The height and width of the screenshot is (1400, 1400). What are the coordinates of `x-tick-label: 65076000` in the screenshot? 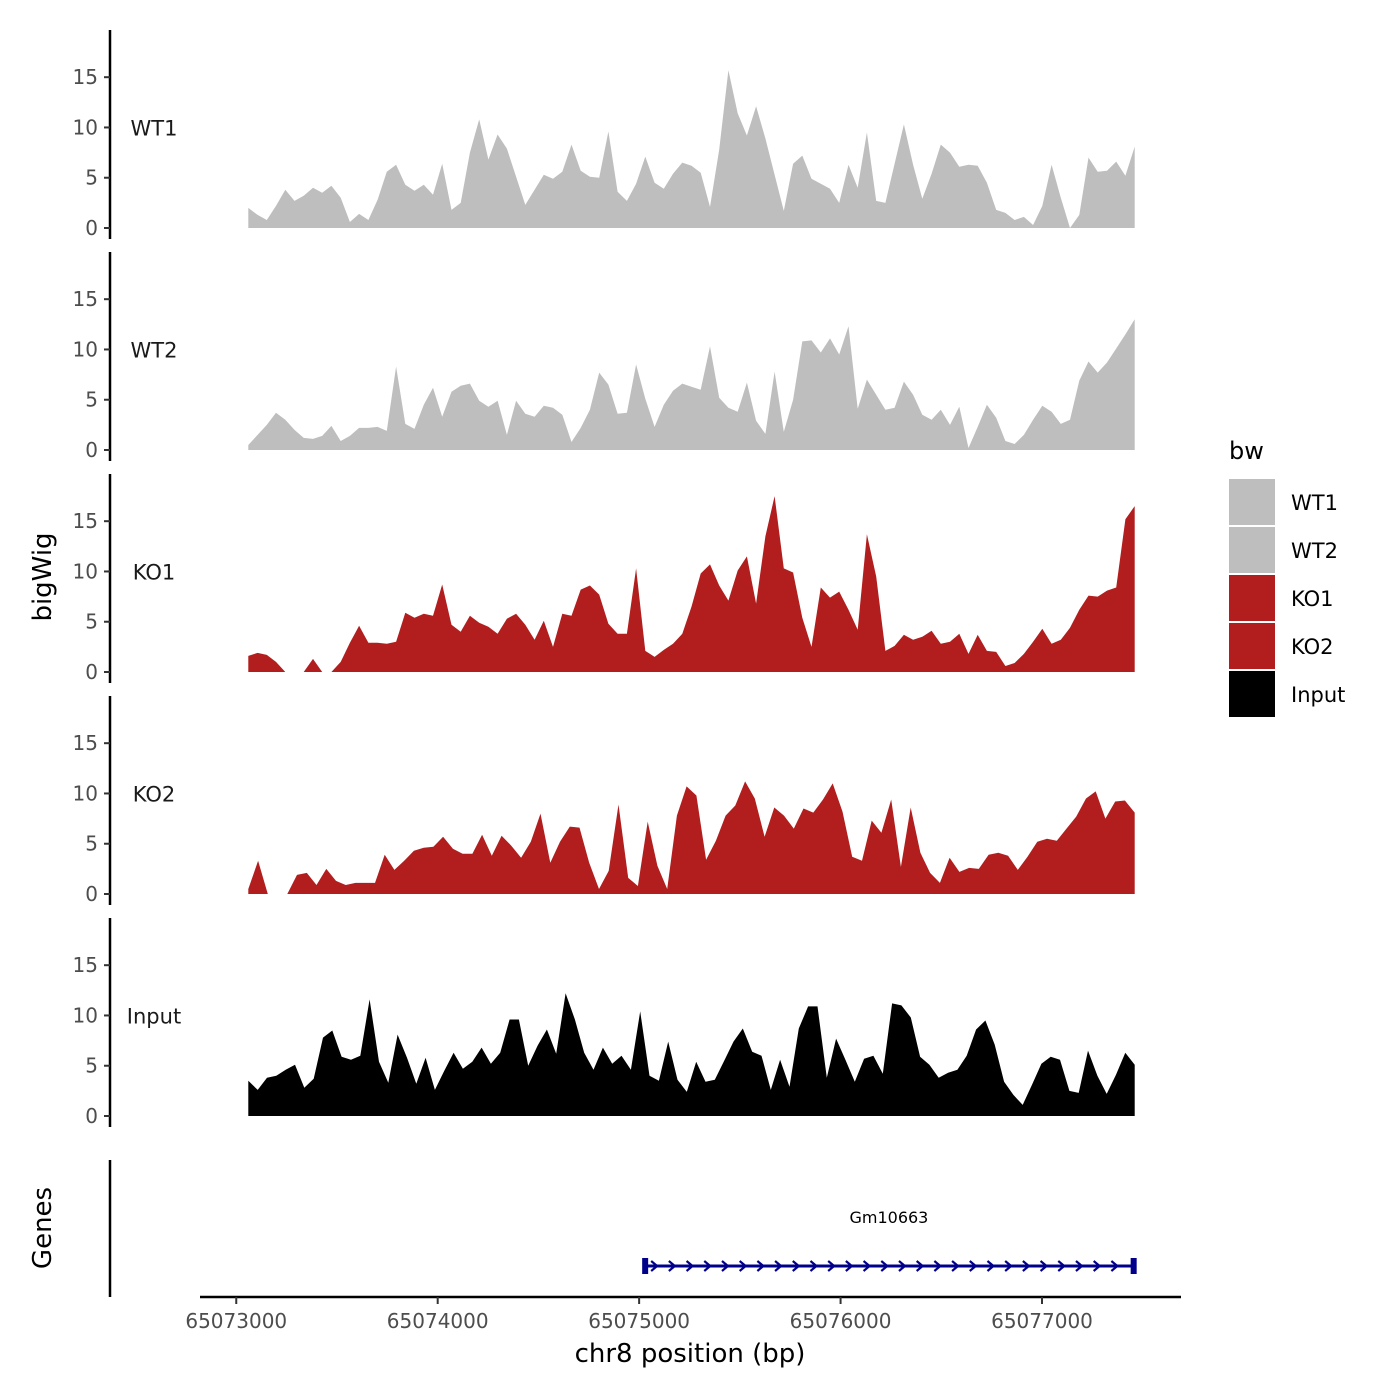 It's located at (841, 1321).